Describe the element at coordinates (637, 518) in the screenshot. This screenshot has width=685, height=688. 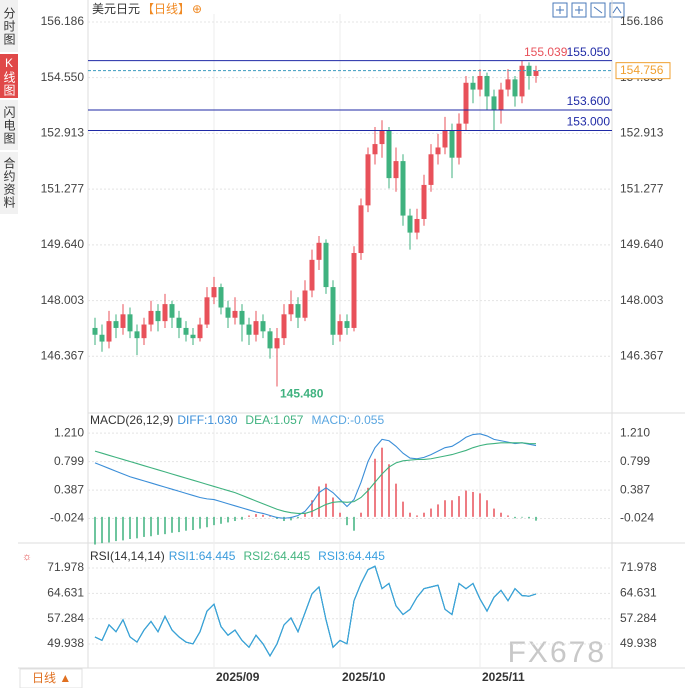
I see `y-tick-label: -0.024` at that location.